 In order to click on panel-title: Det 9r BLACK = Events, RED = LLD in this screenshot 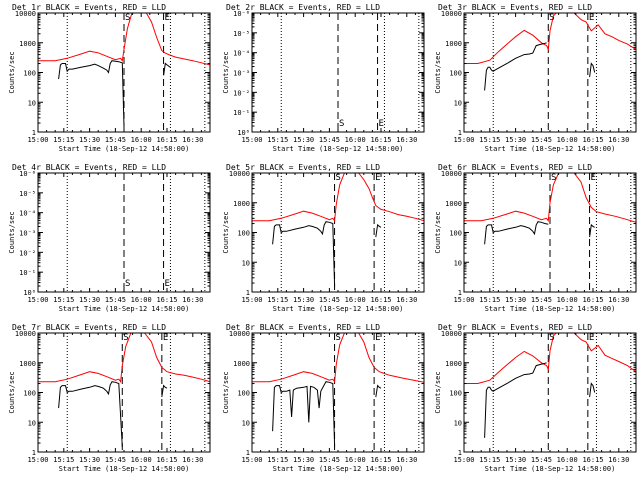, I will do `click(515, 327)`.